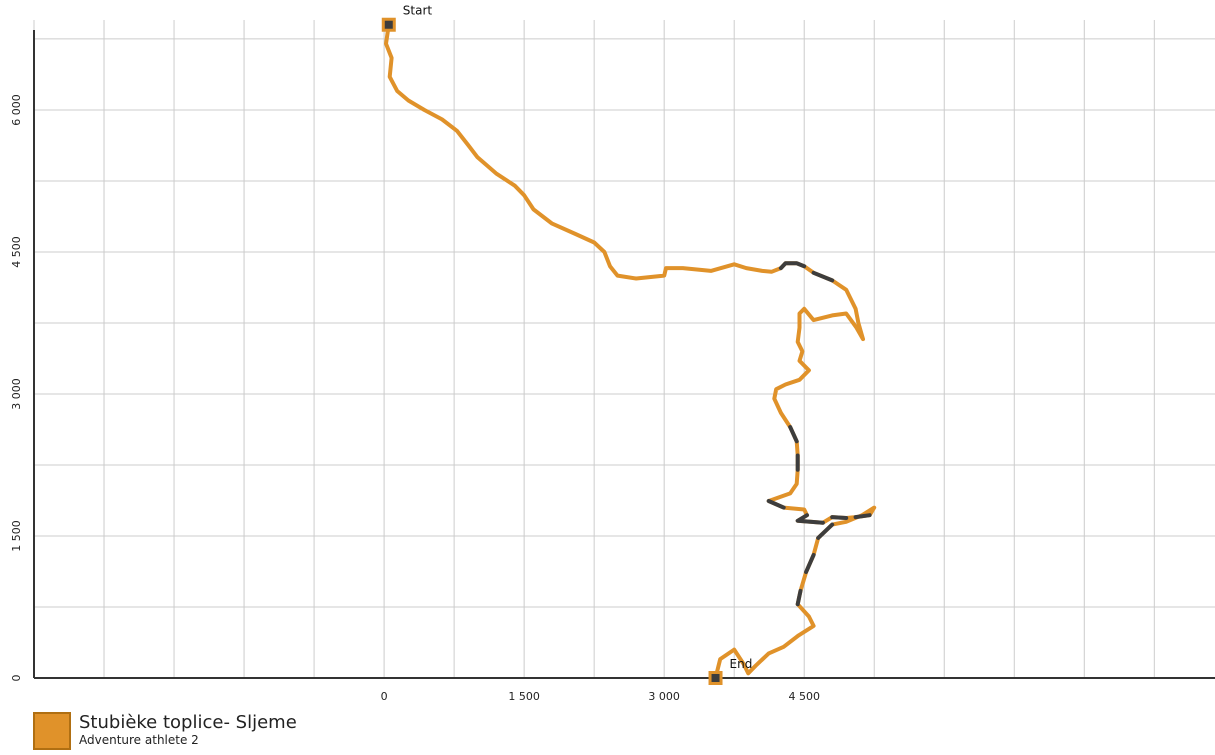 The height and width of the screenshot is (755, 1215). I want to click on y-tick-label: 1 500, so click(16, 536).